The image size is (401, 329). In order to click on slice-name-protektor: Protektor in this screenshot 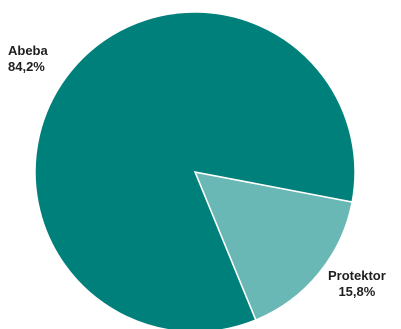, I will do `click(357, 275)`.